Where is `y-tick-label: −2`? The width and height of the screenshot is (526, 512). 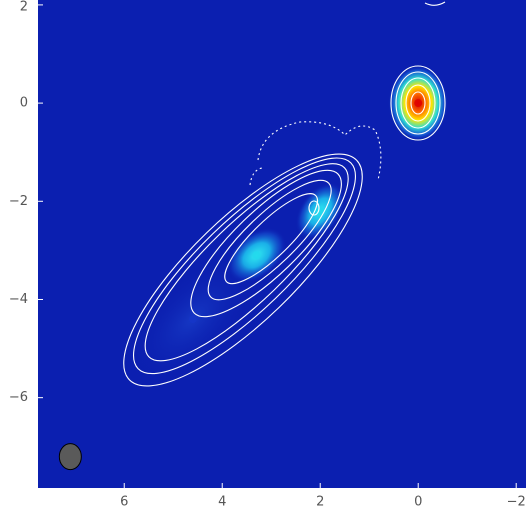
y-tick-label: −2 is located at coordinates (18, 201).